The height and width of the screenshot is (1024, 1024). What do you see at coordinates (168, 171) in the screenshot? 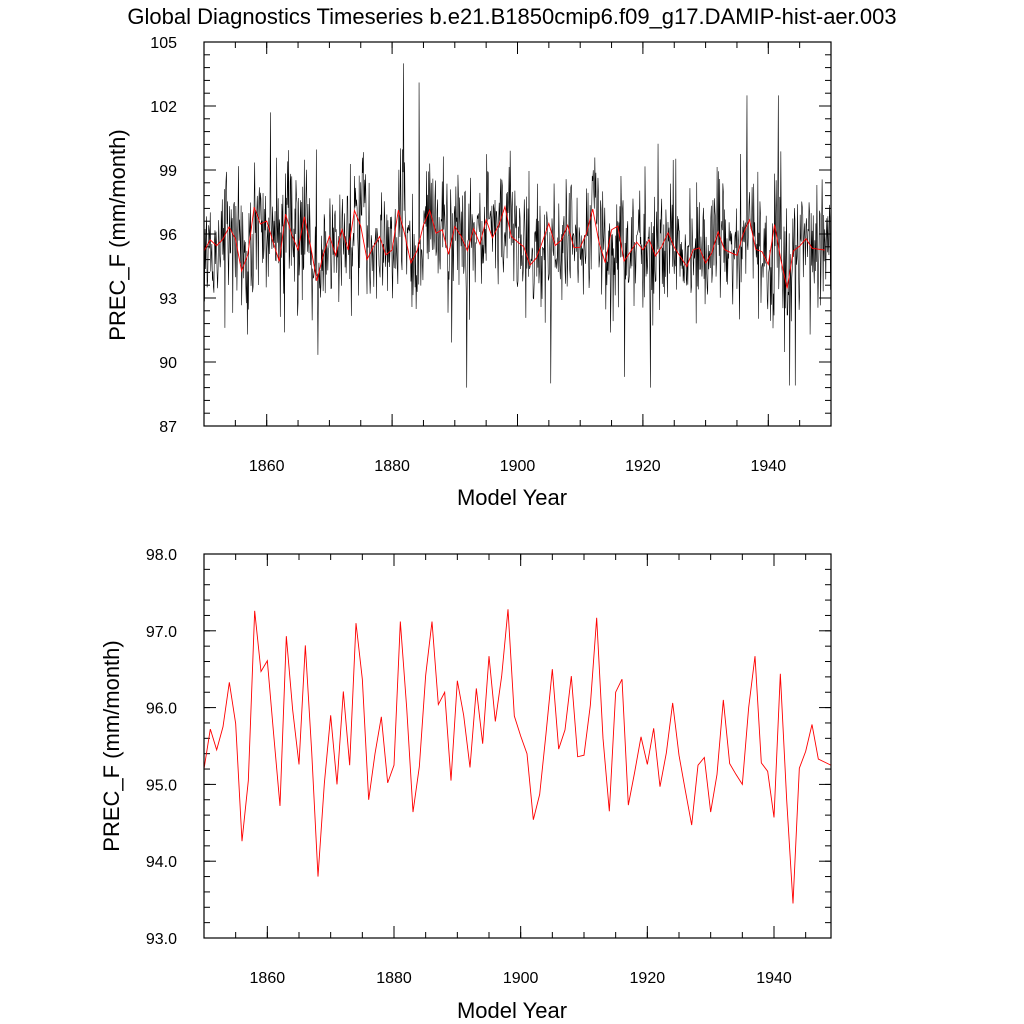
I see `top-y-tick-label: 99` at bounding box center [168, 171].